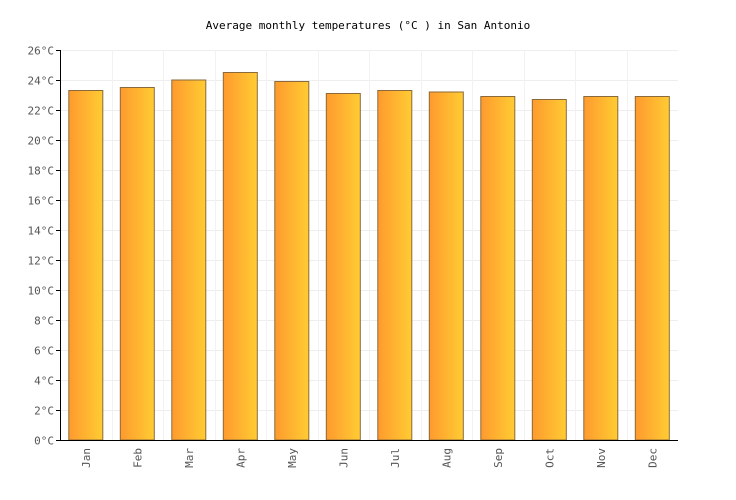 The width and height of the screenshot is (736, 500). Describe the element at coordinates (41, 51) in the screenshot. I see `y-tick-label: 26°C` at that location.